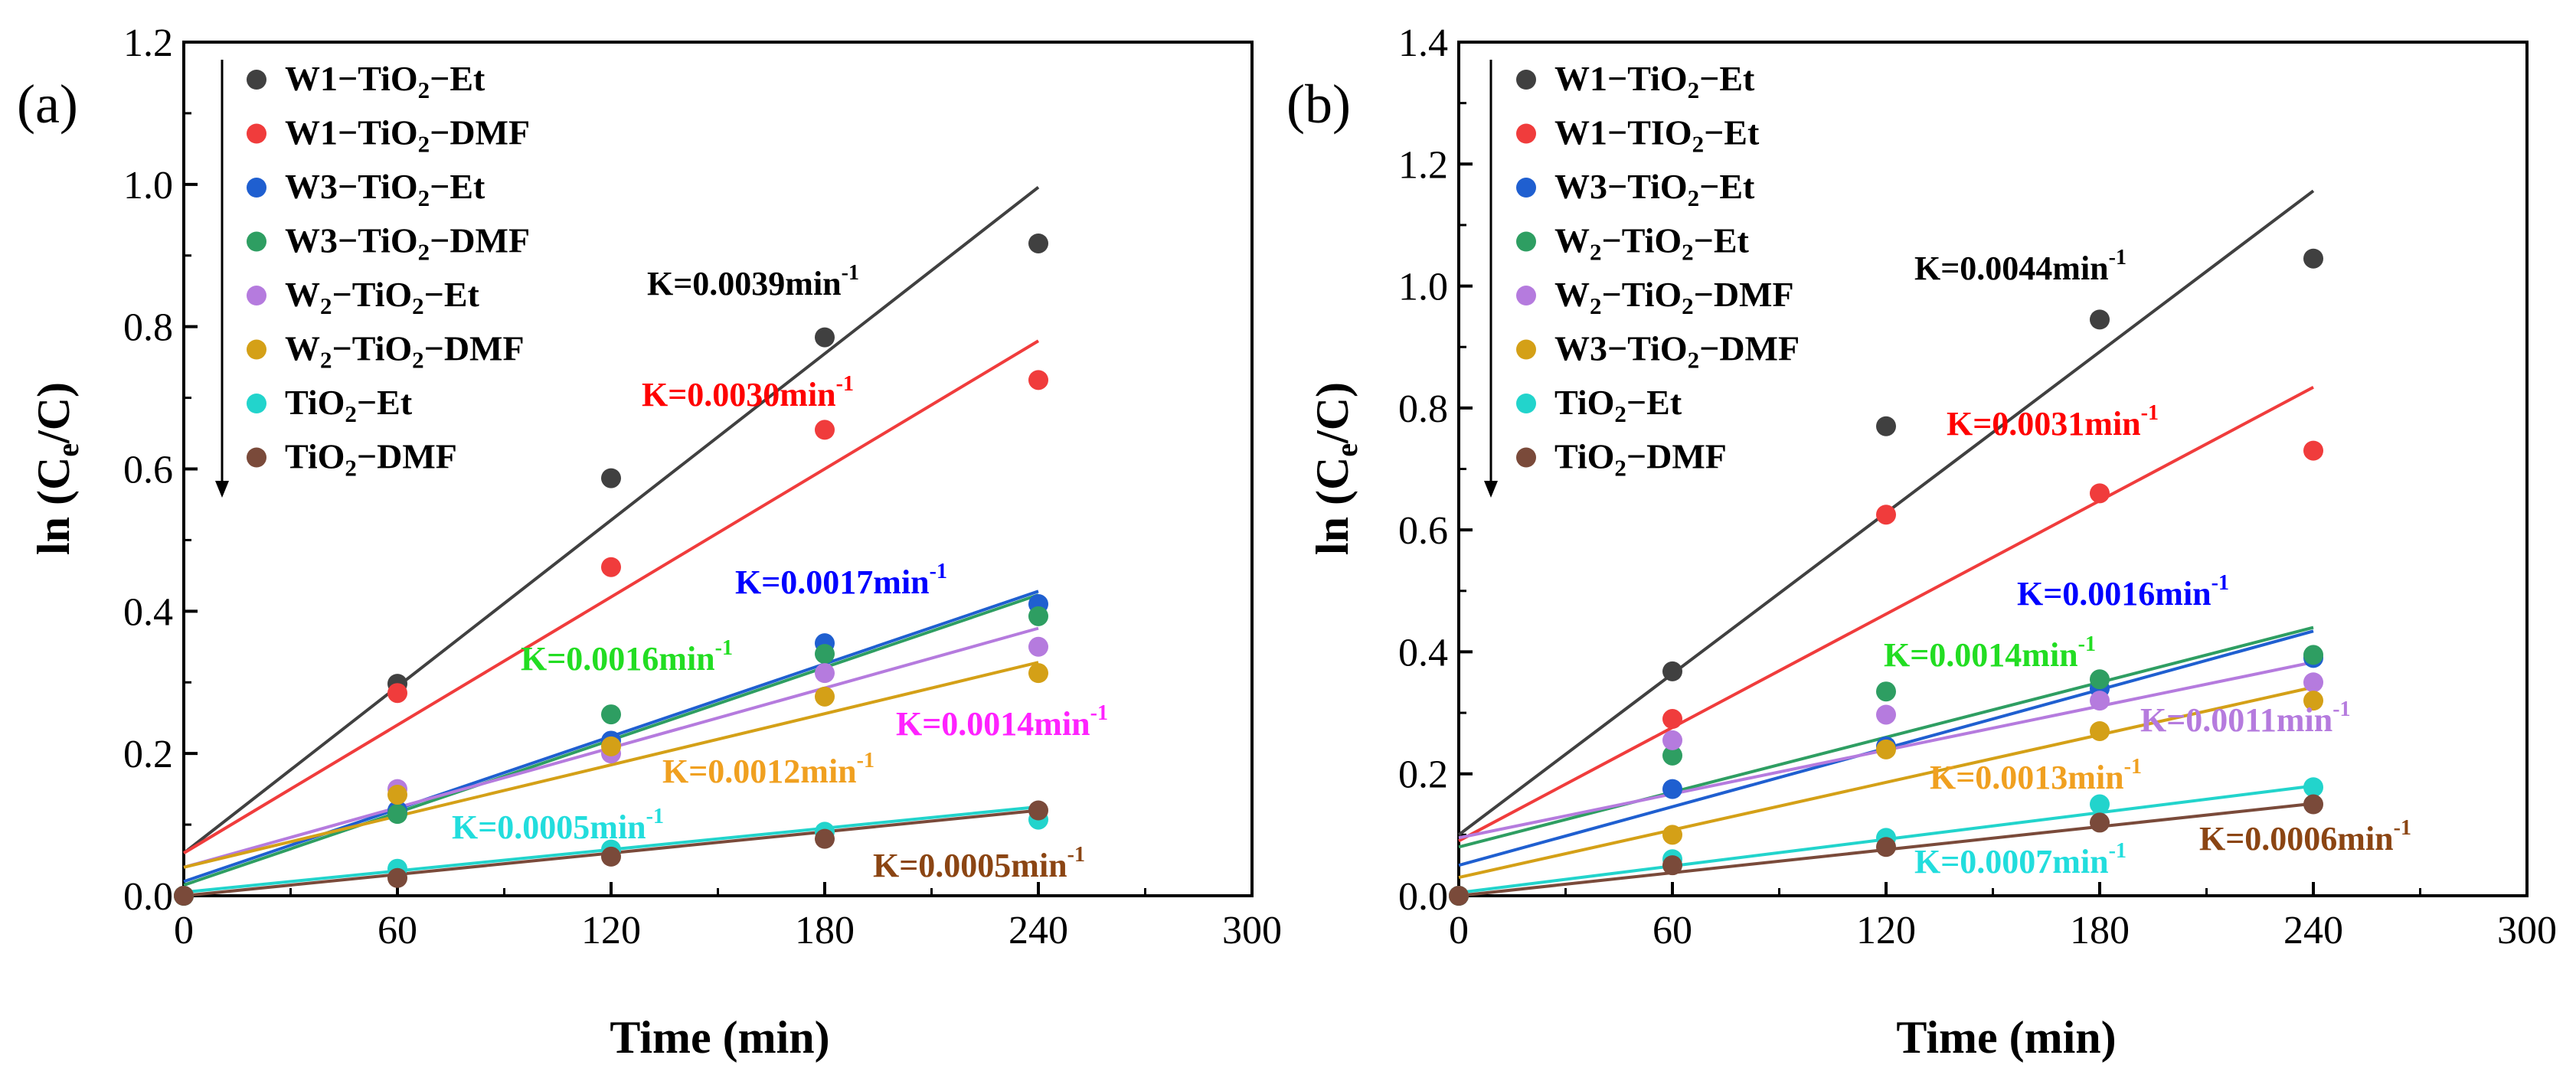  Describe the element at coordinates (768, 769) in the screenshot. I see `rate-constant-label: K=0.0012min-1` at that location.